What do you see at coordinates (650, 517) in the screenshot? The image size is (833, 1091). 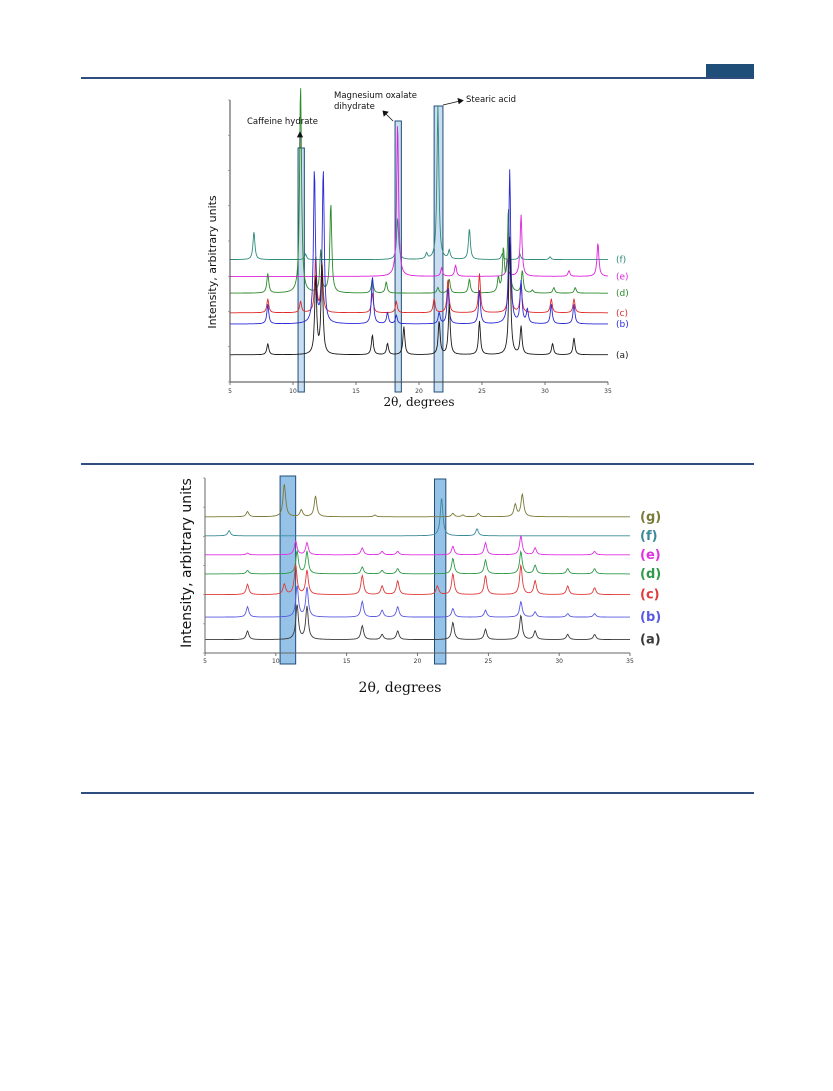 I see `series-label: (g)` at bounding box center [650, 517].